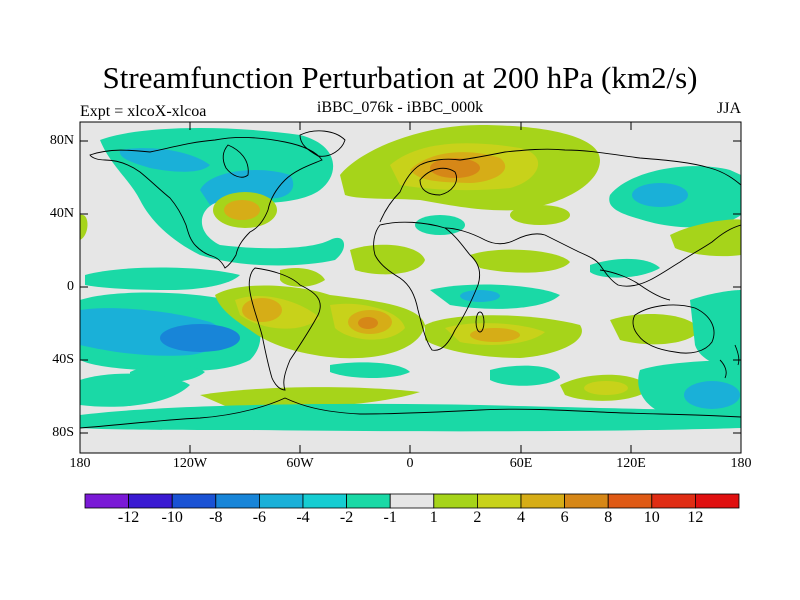 This screenshot has height=600, width=800. Describe the element at coordinates (433, 517) in the screenshot. I see `colorbar-label: 1` at that location.